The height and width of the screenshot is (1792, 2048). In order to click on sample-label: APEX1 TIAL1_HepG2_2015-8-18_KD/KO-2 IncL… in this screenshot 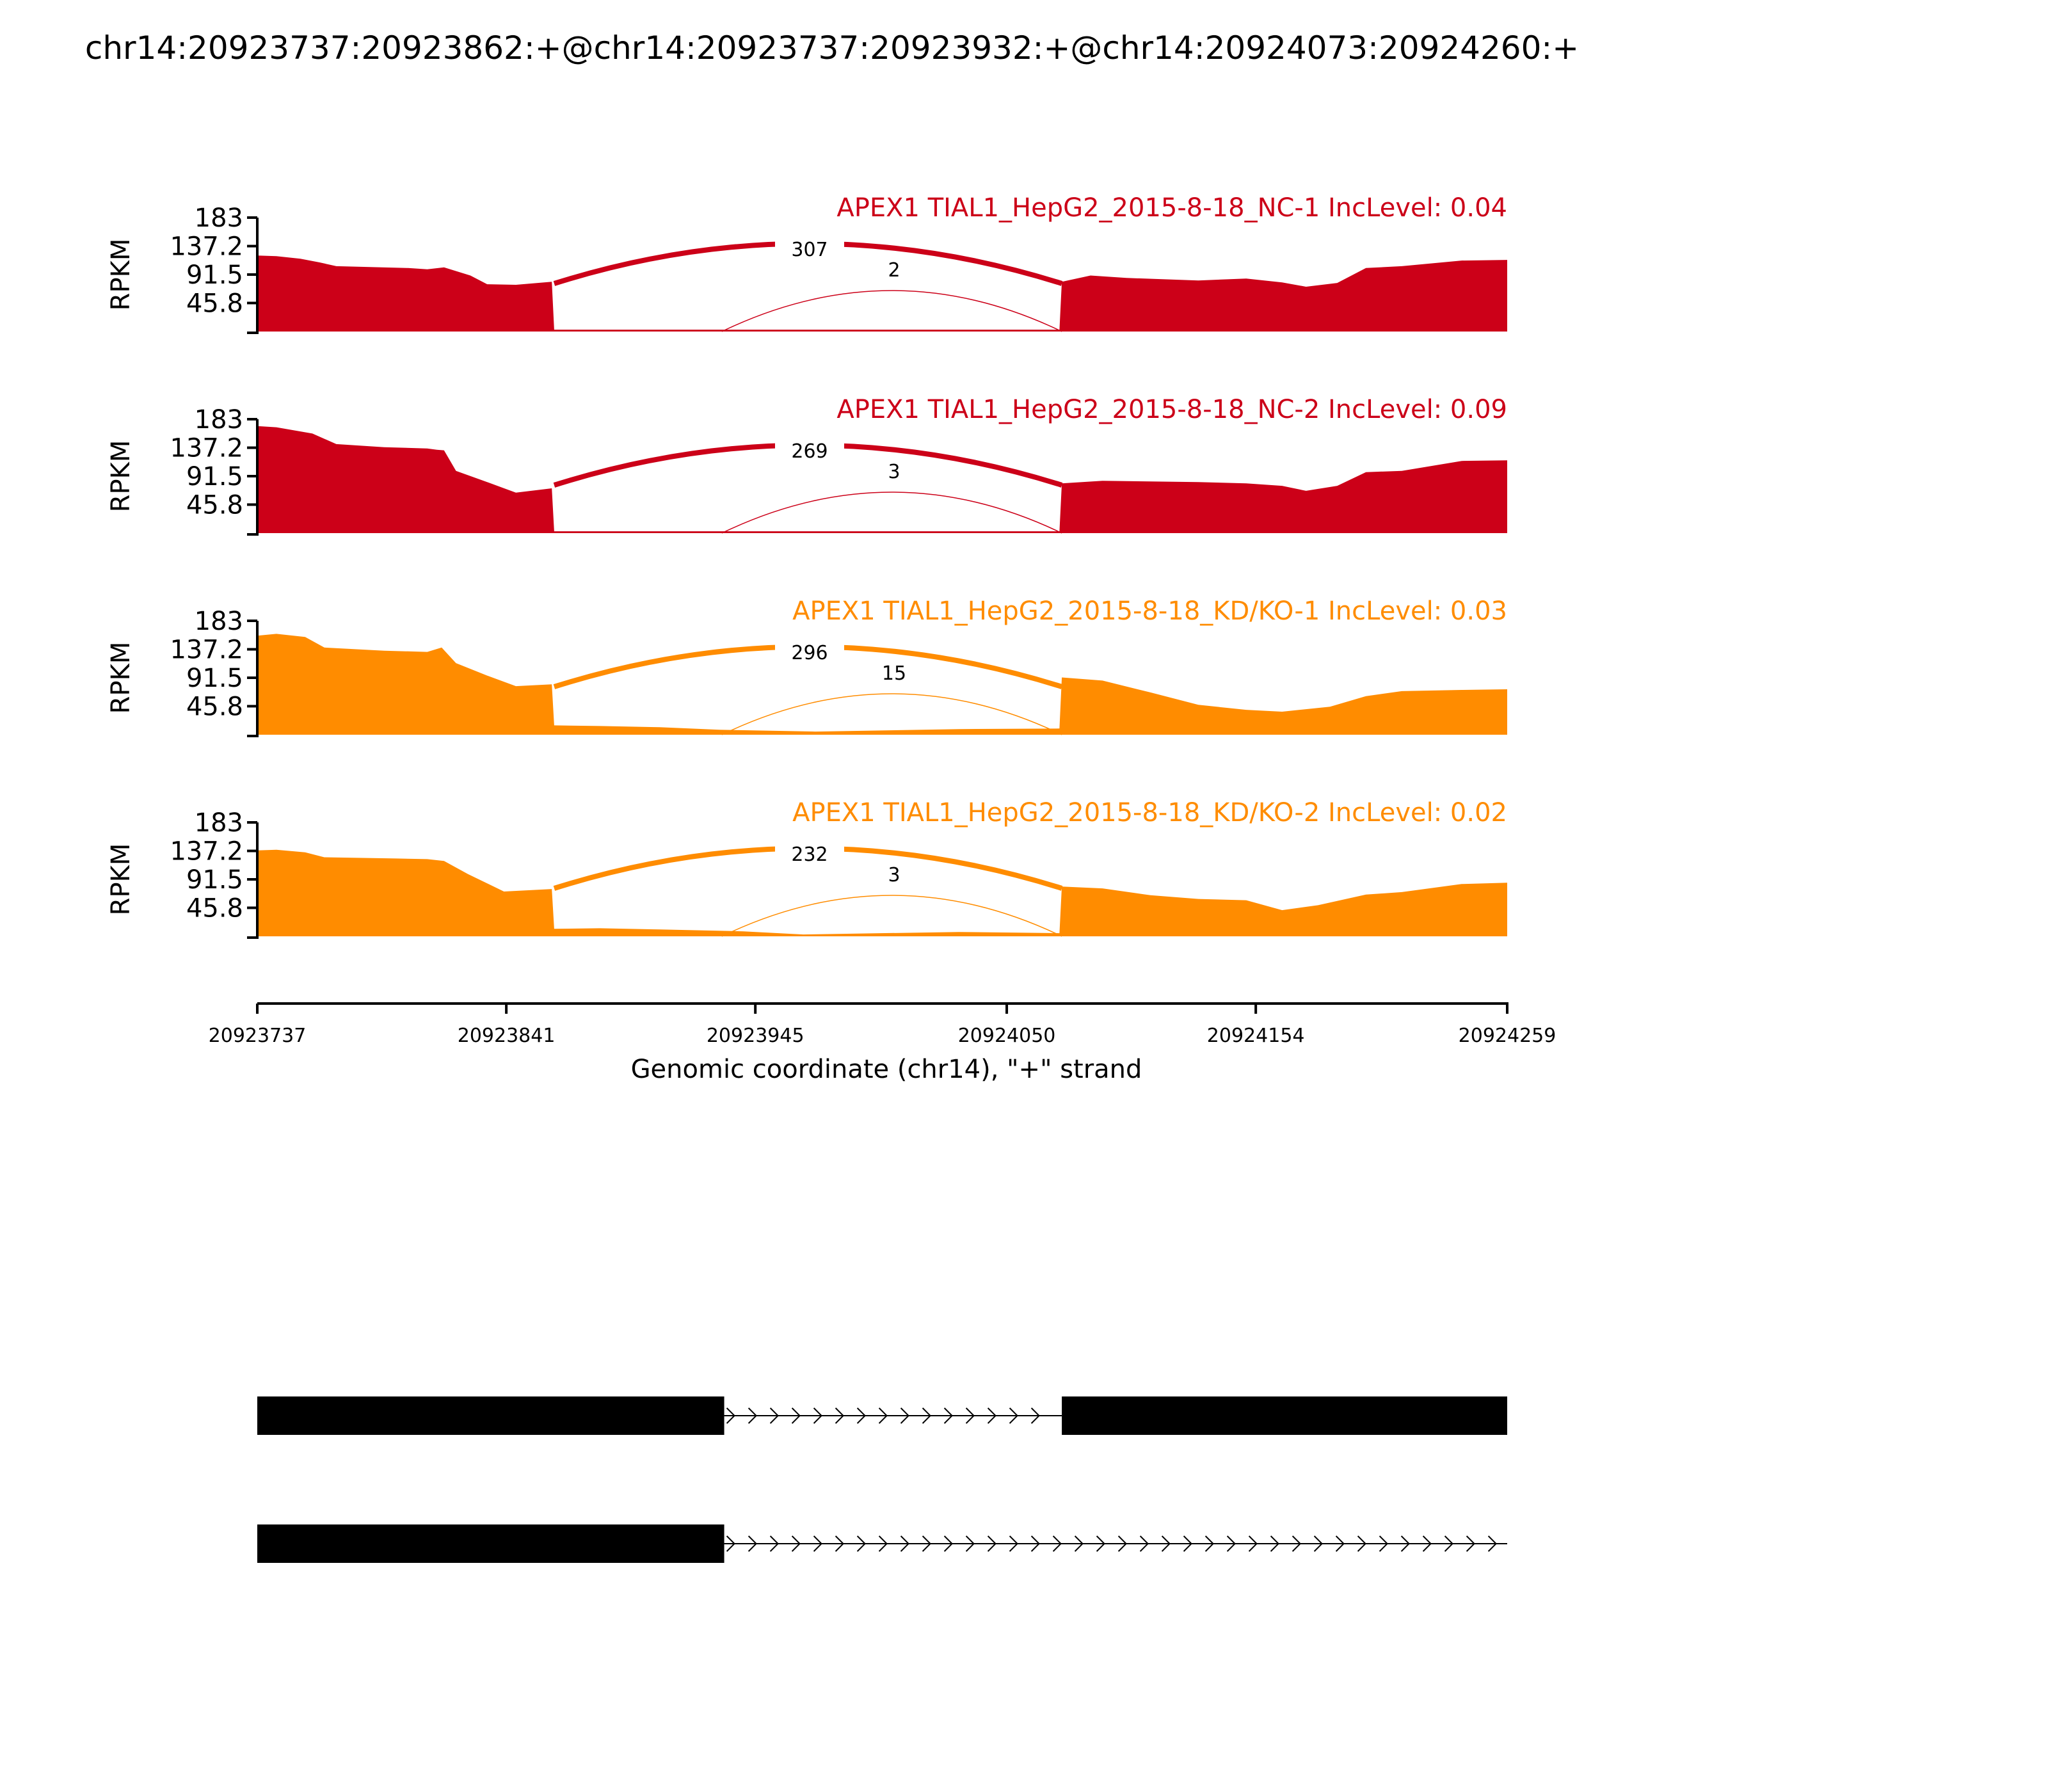, I will do `click(1149, 813)`.